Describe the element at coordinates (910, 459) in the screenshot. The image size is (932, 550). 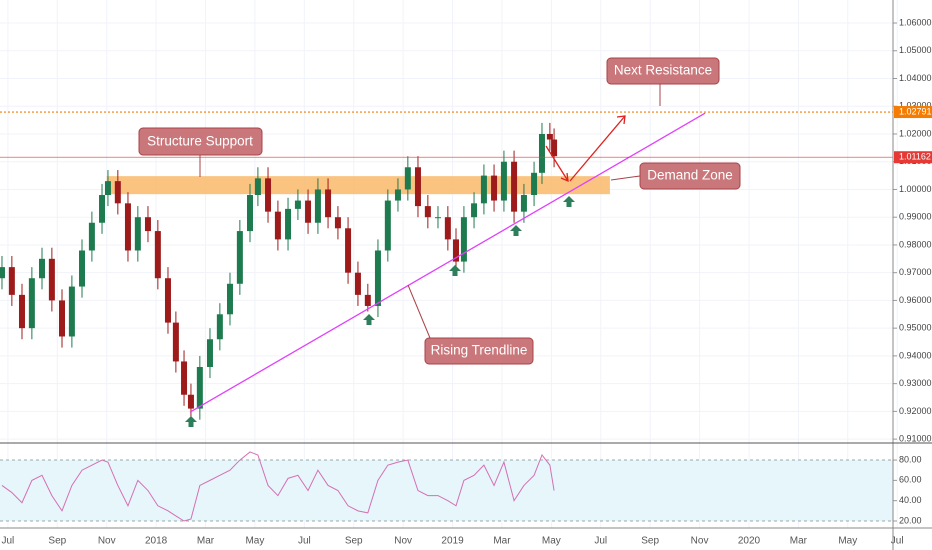
I see `y-tick-label: 80.00` at that location.